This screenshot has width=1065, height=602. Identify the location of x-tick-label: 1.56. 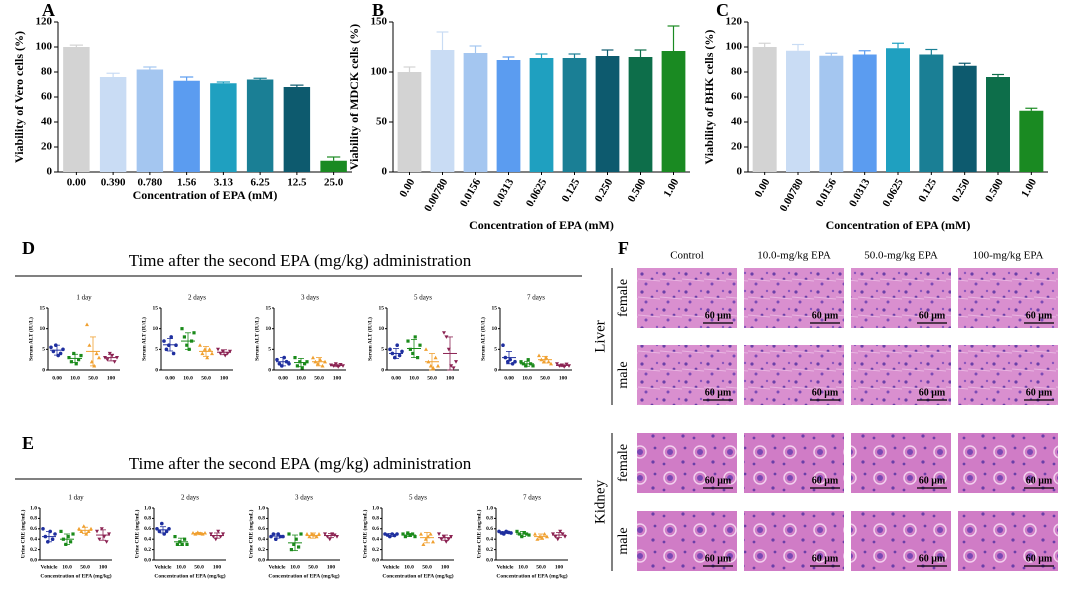
(187, 183).